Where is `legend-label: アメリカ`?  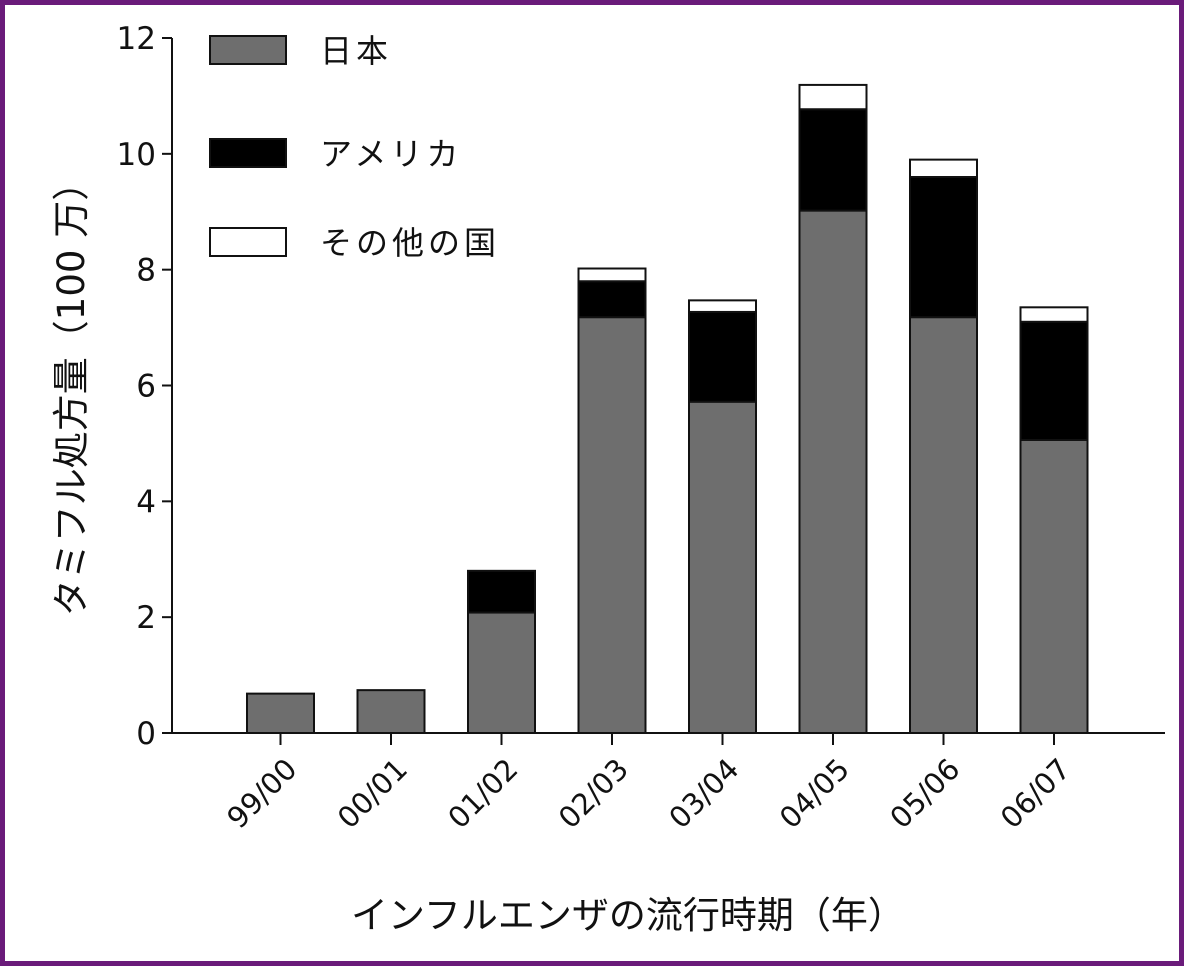
legend-label: アメリカ is located at coordinates (391, 154).